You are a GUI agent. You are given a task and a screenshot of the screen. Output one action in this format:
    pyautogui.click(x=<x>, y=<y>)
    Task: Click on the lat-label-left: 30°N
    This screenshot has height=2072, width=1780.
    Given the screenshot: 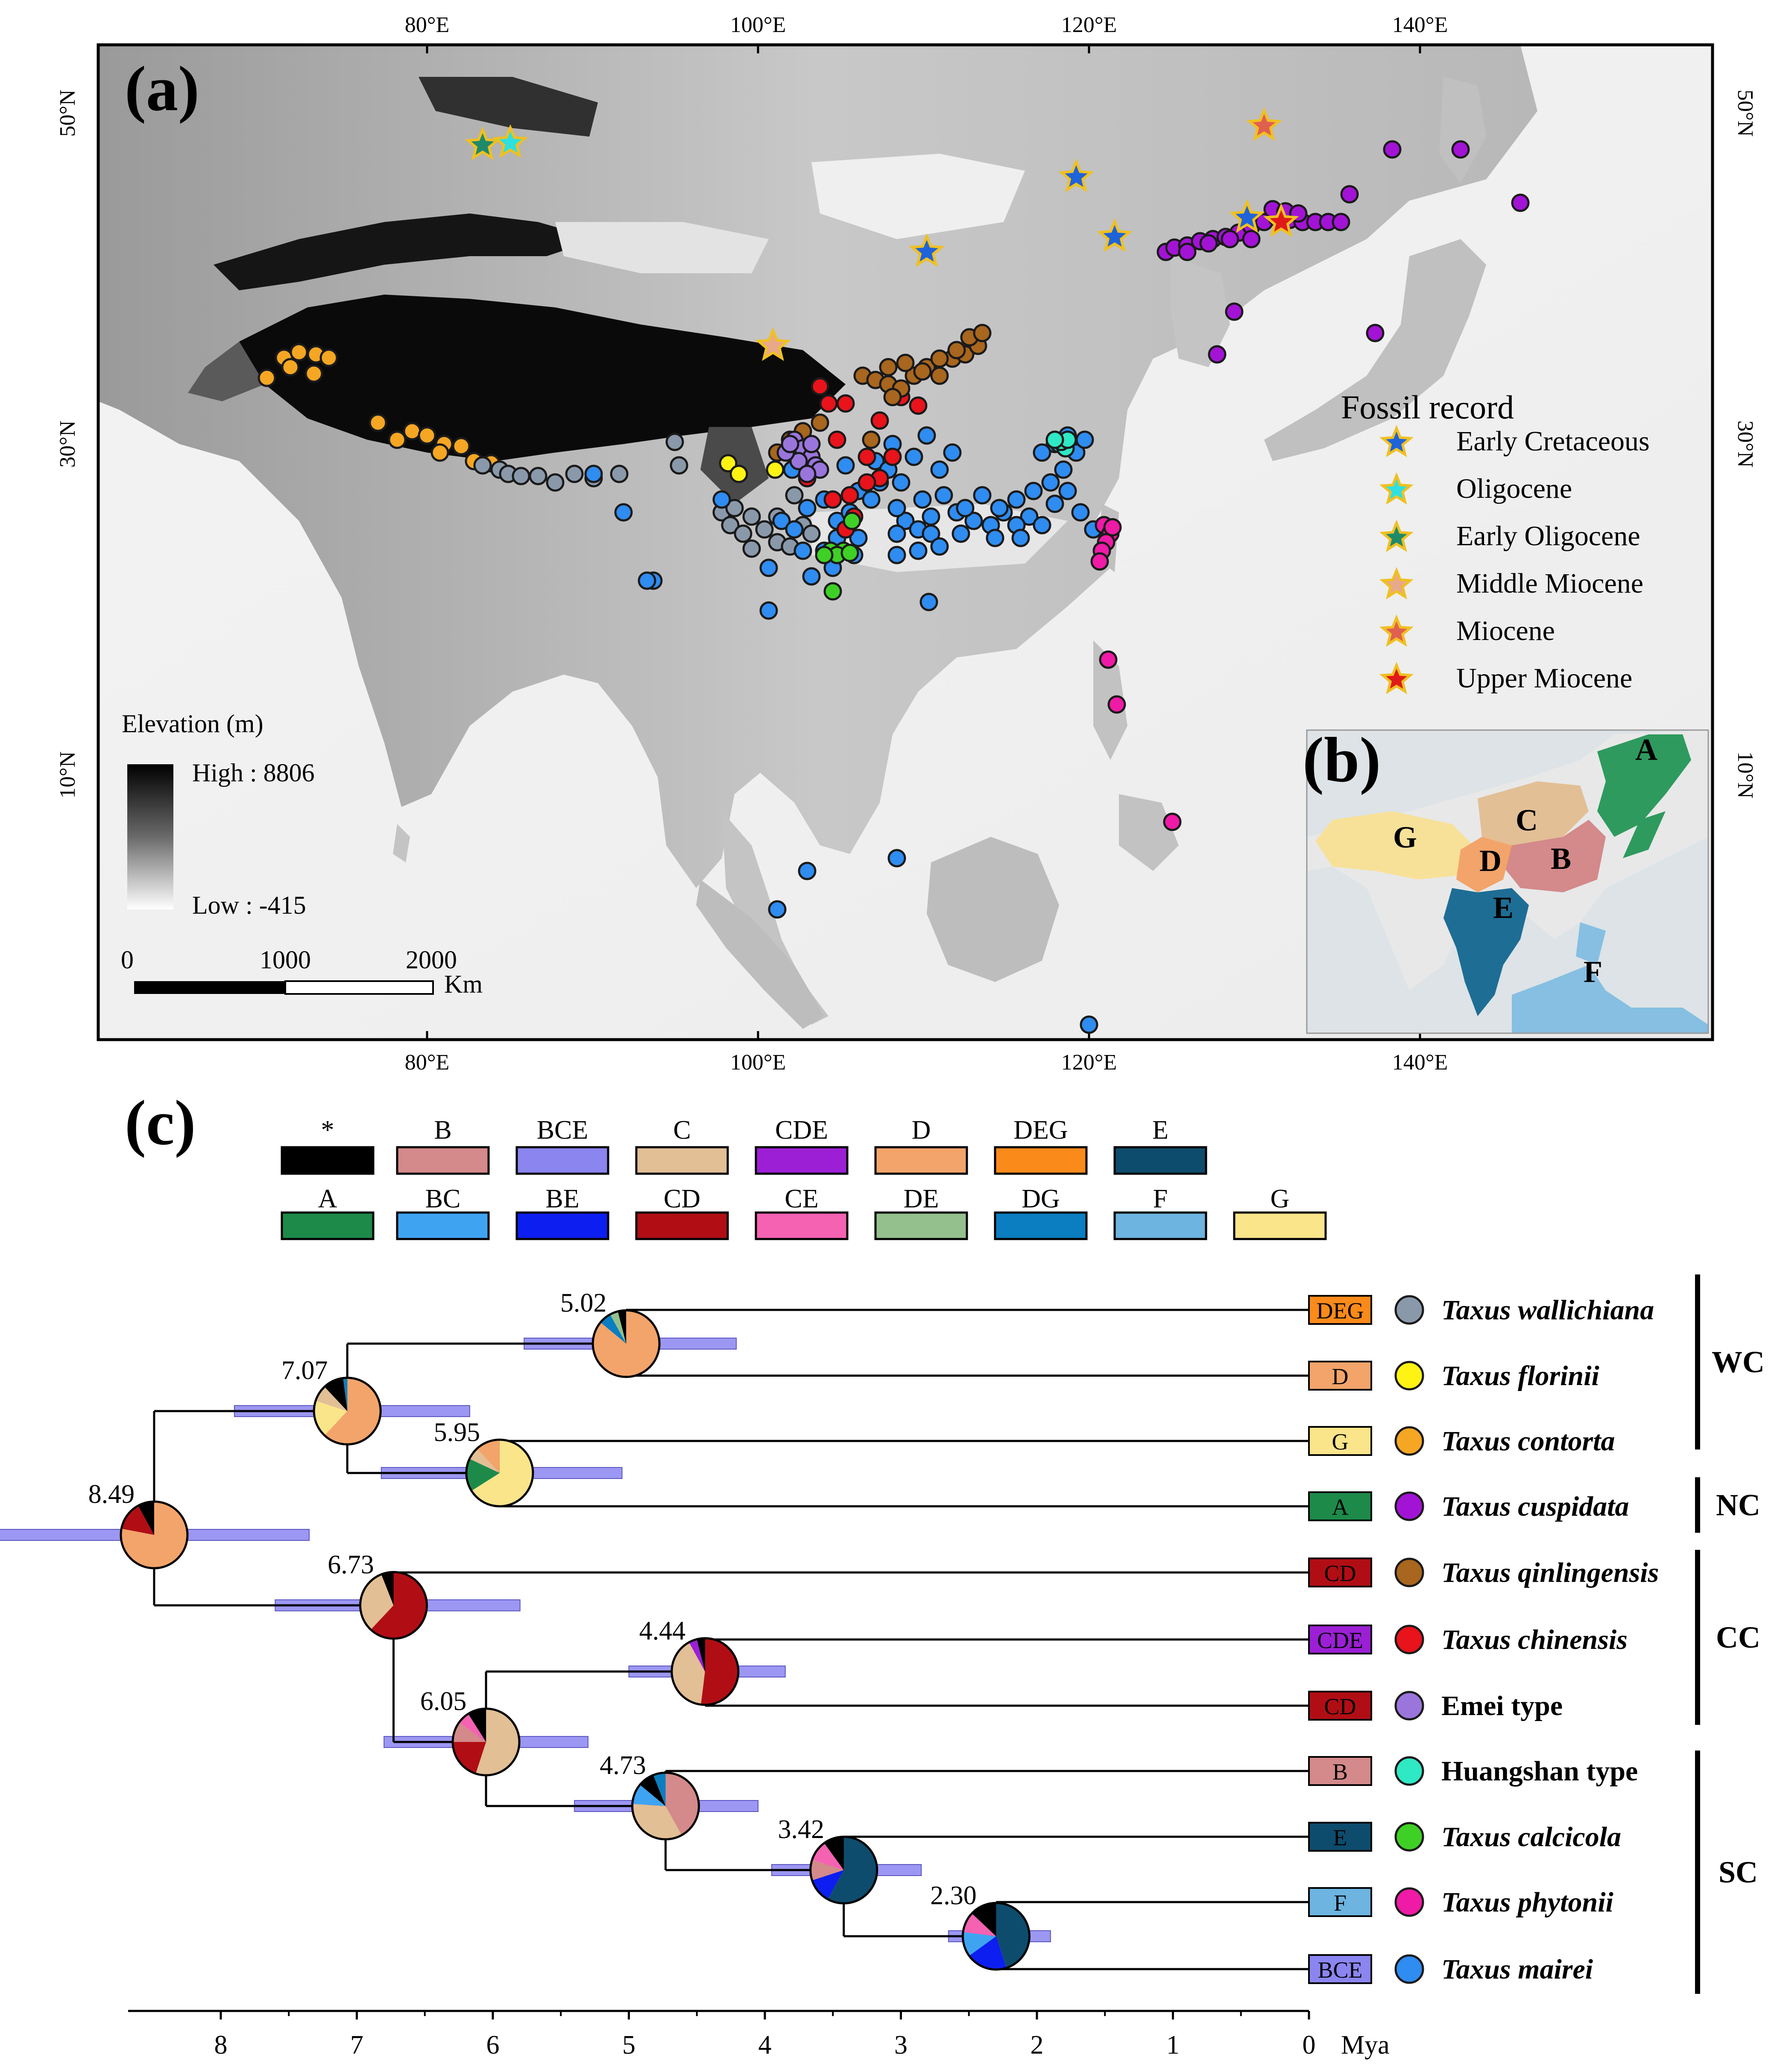 What is the action you would take?
    pyautogui.click(x=68, y=445)
    